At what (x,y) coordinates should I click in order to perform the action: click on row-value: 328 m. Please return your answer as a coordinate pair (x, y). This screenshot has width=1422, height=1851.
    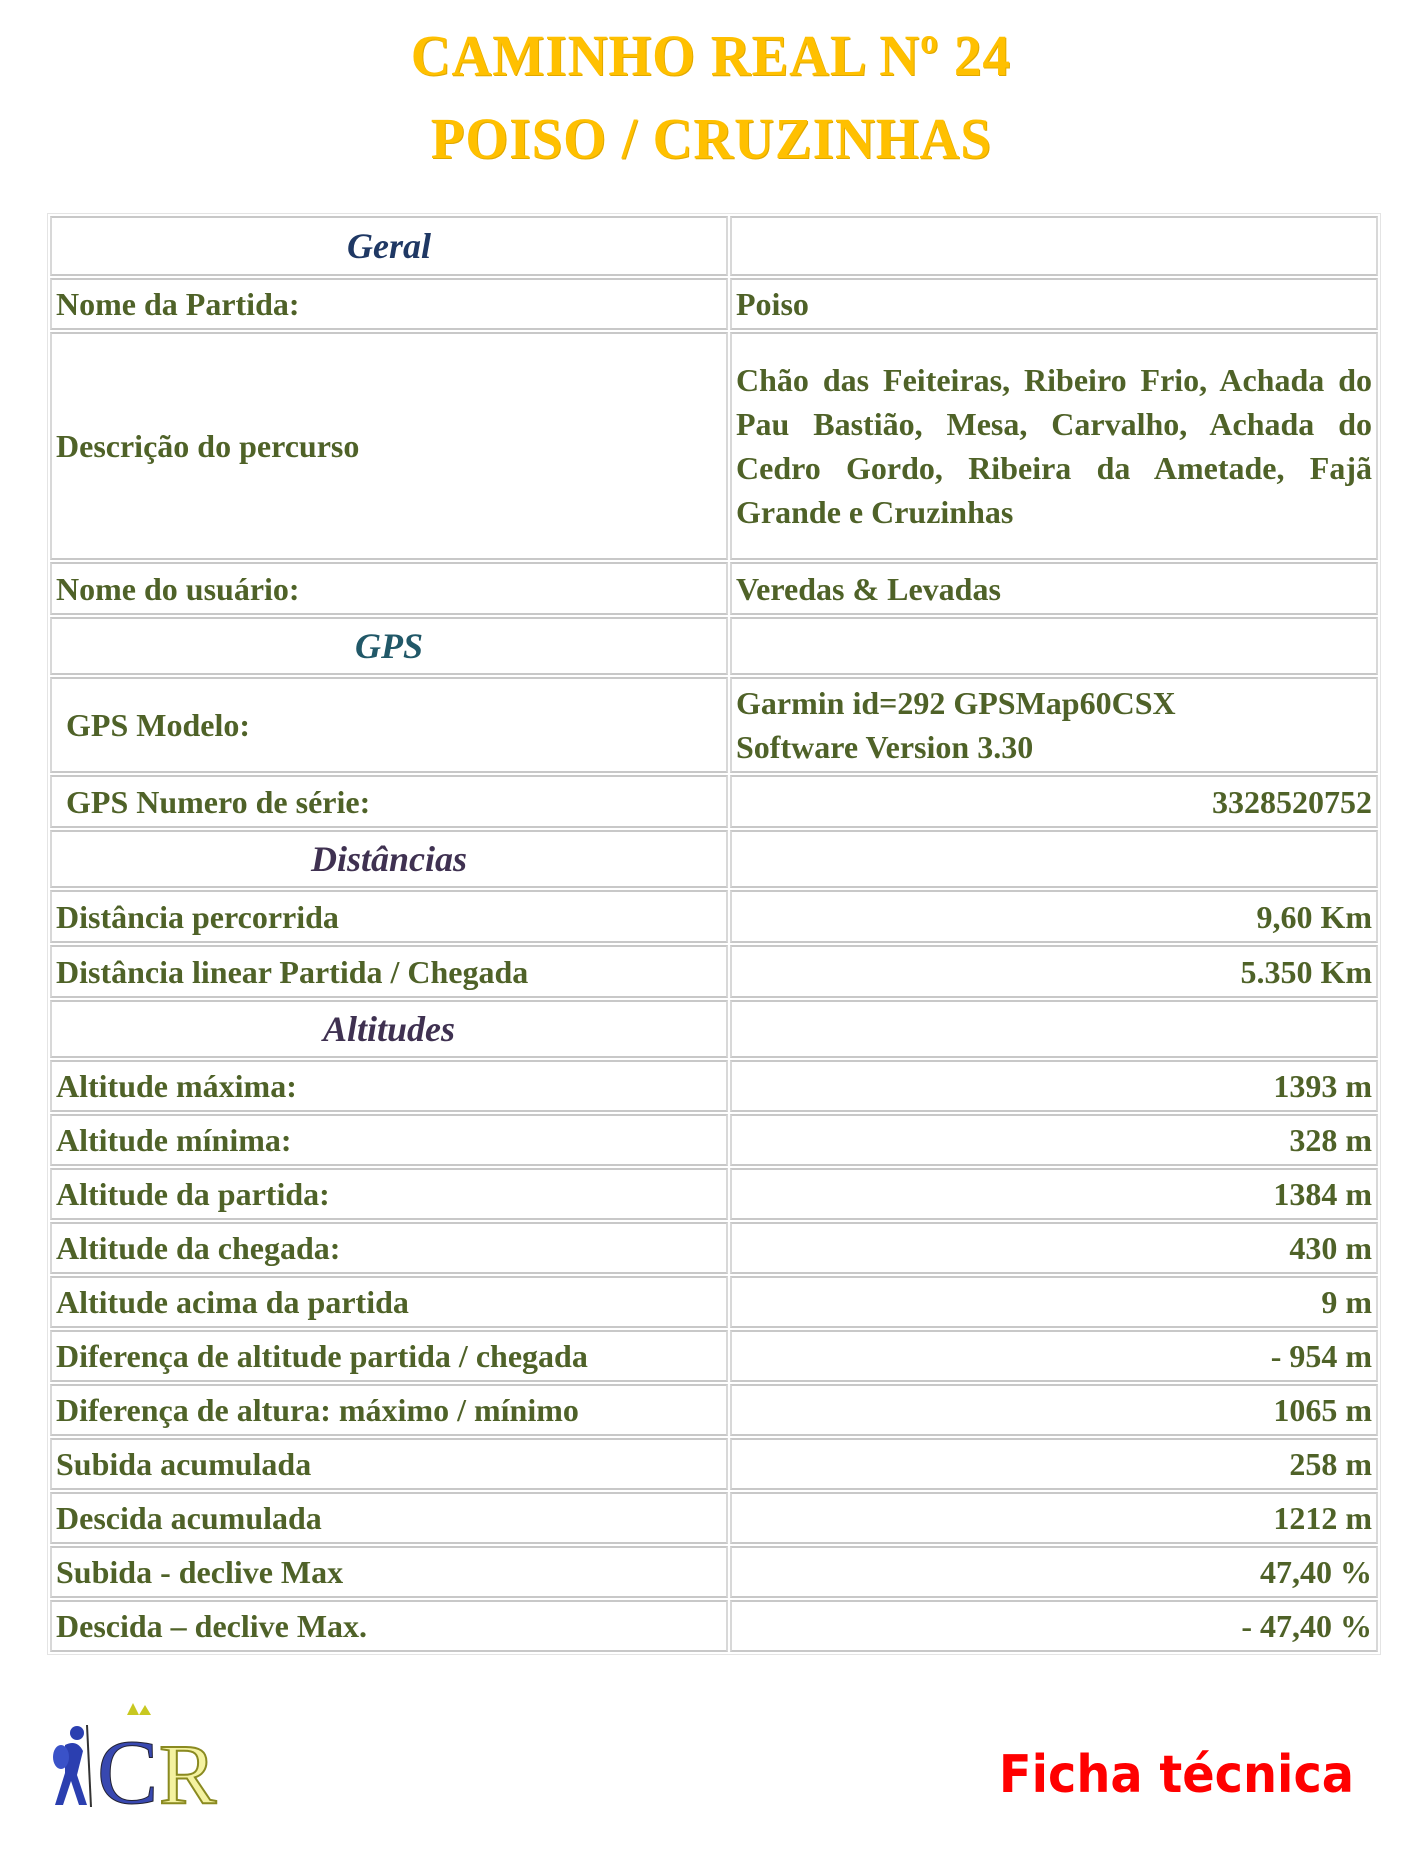
    Looking at the image, I should click on (1054, 1140).